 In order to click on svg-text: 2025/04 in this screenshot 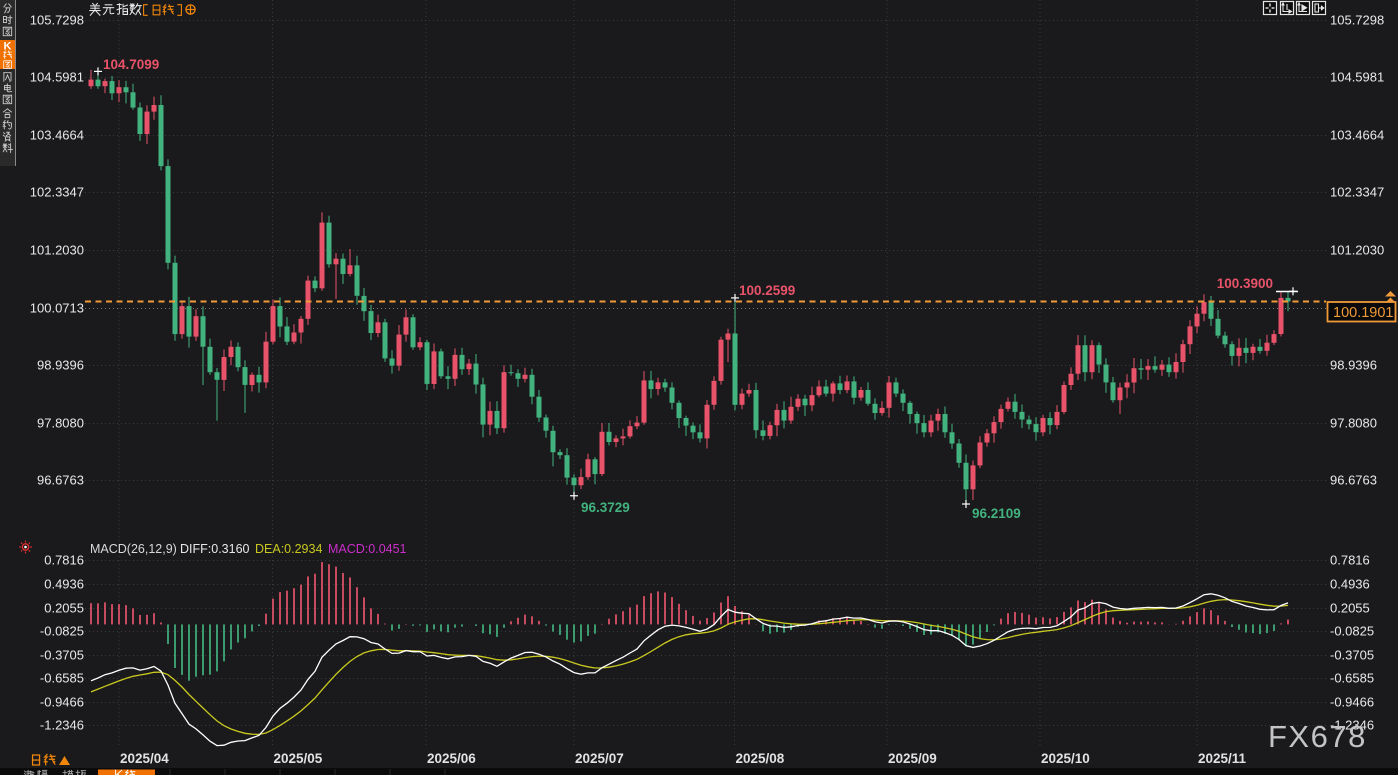, I will do `click(144, 758)`.